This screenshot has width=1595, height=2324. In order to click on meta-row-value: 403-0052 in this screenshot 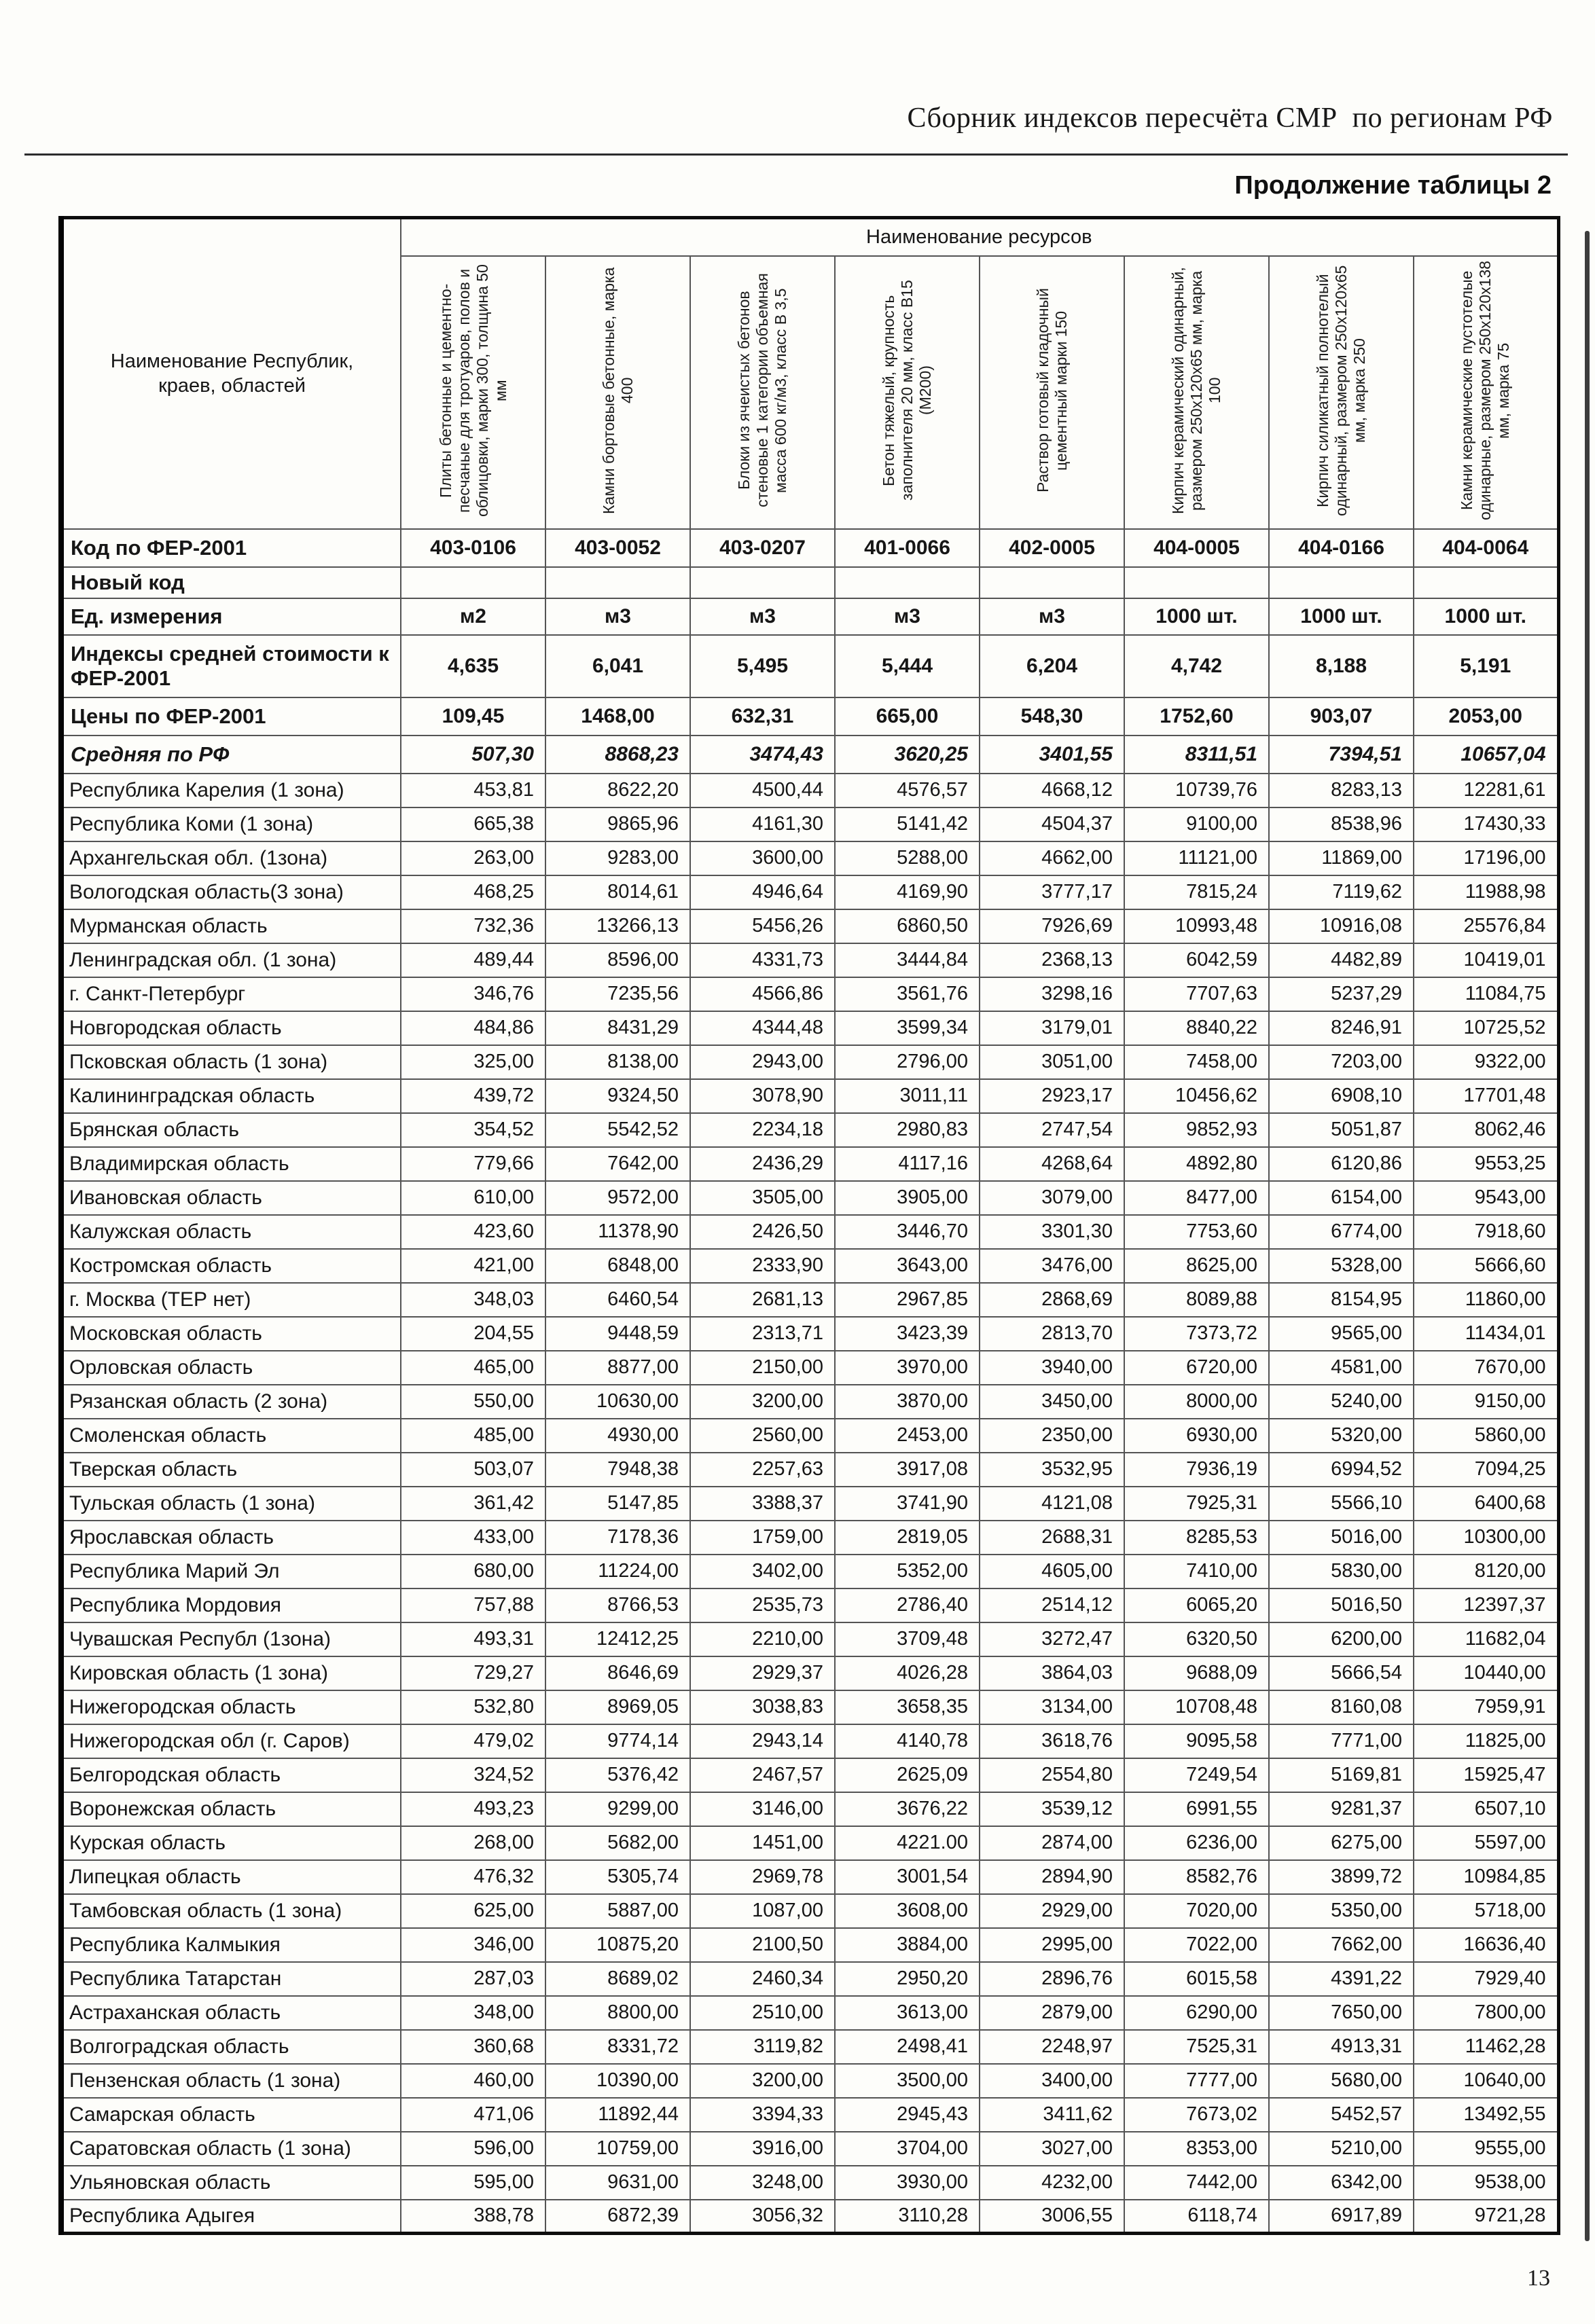, I will do `click(618, 548)`.